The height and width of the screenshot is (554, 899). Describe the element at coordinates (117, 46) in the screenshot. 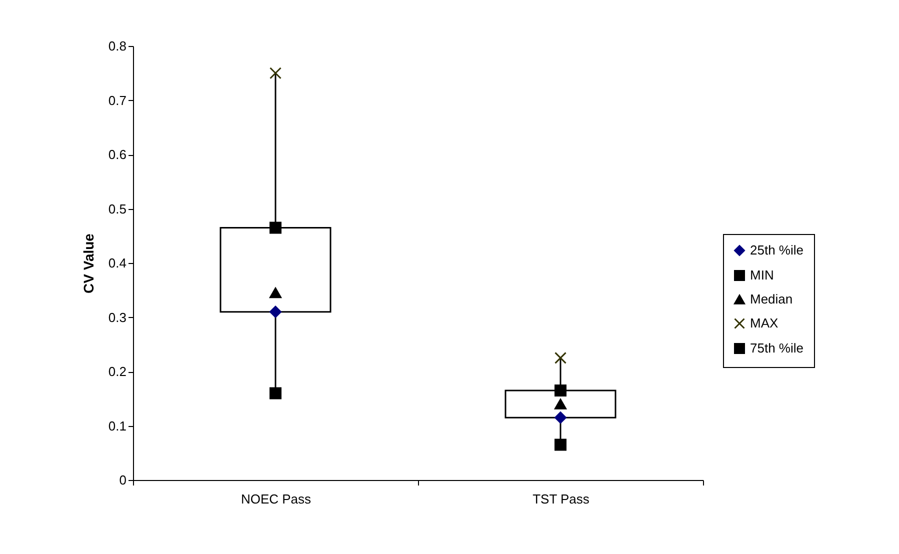

I see `y-tick-label: 0.8` at that location.